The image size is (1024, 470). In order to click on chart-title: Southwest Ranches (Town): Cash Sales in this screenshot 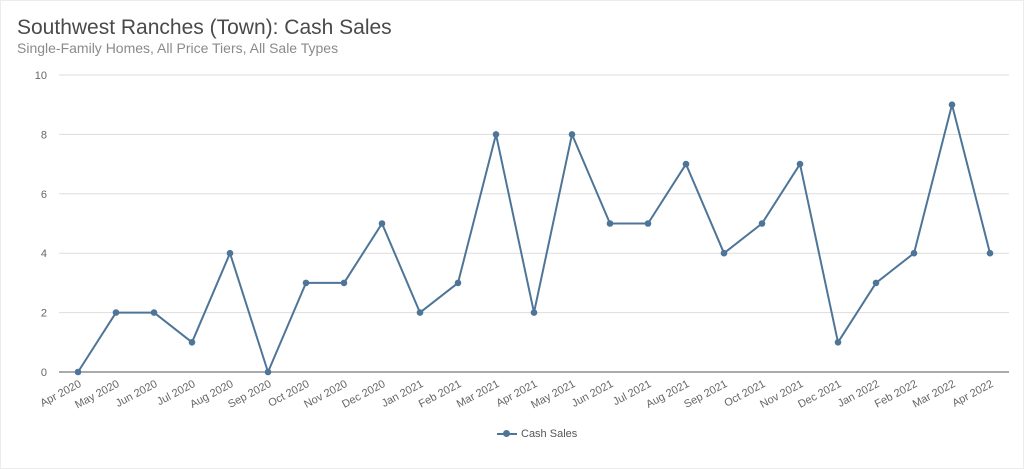, I will do `click(204, 27)`.